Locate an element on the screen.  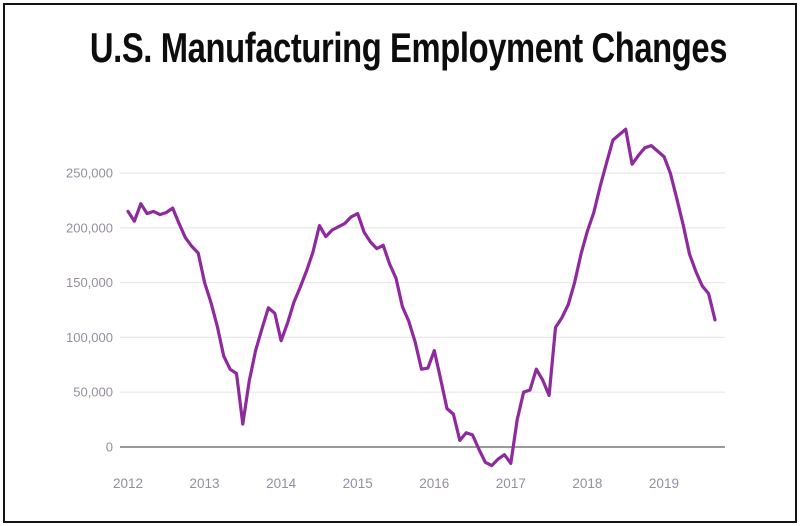
y-axis-tick-label: 250,000 is located at coordinates (89, 173).